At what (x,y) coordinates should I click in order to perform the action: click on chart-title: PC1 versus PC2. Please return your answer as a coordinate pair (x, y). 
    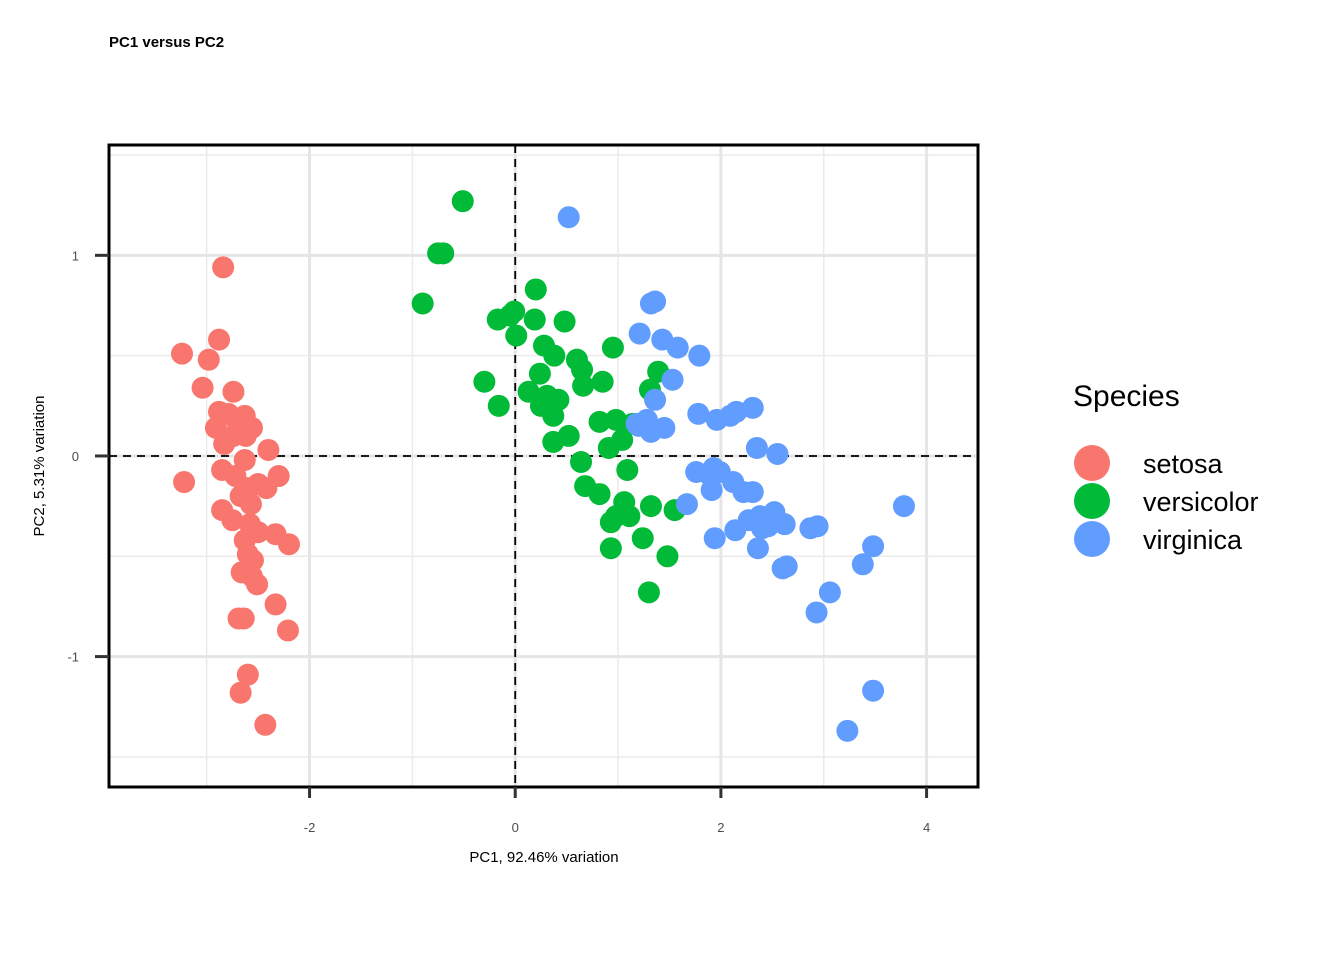
    Looking at the image, I should click on (166, 42).